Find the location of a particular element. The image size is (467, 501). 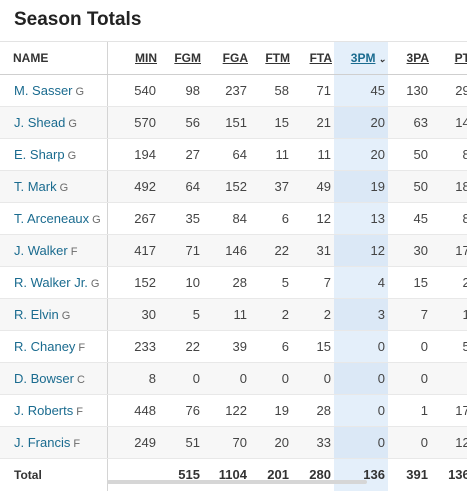

player-name-link: J. Roberts is located at coordinates (44, 410).